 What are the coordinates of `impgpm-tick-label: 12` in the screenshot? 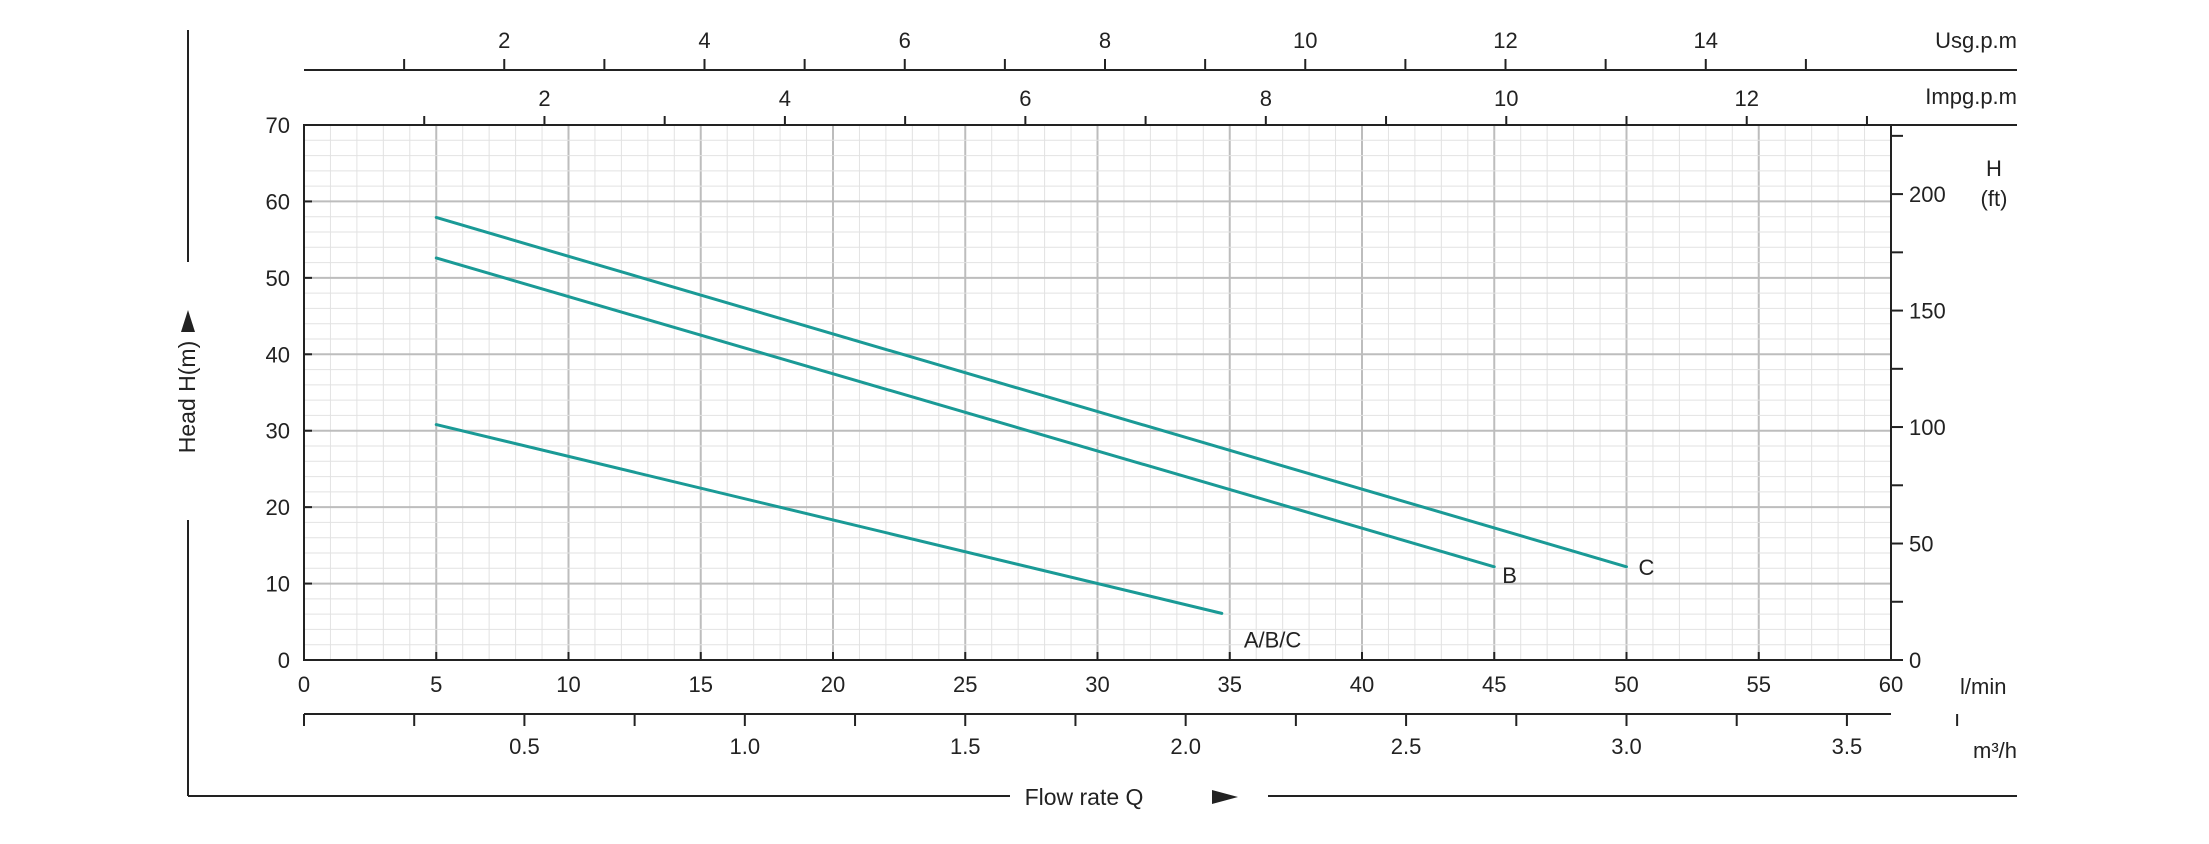 It's located at (1746, 98).